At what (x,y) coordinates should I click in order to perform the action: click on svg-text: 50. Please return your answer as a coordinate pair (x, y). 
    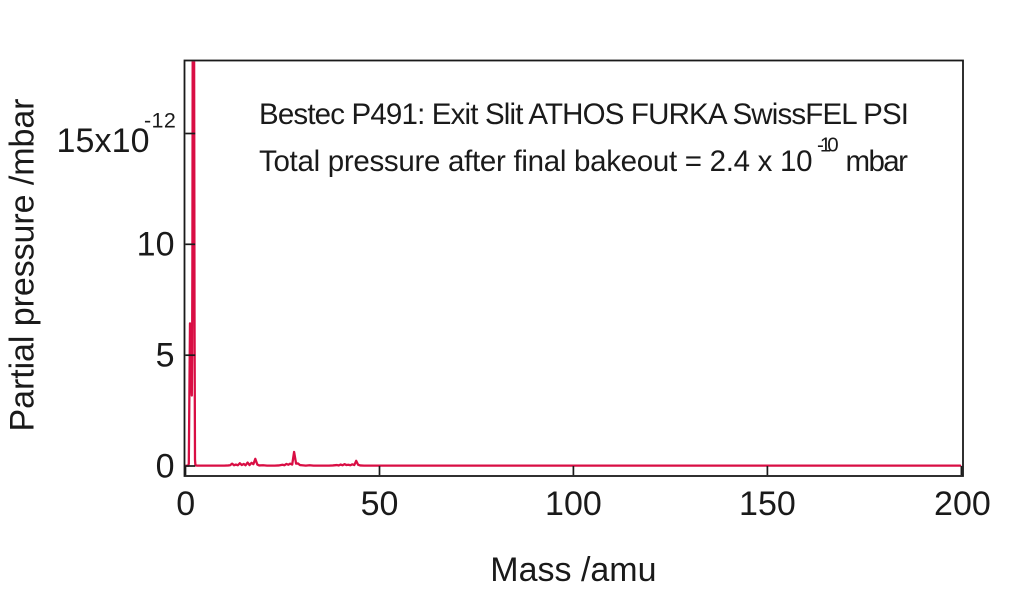
    Looking at the image, I should click on (380, 504).